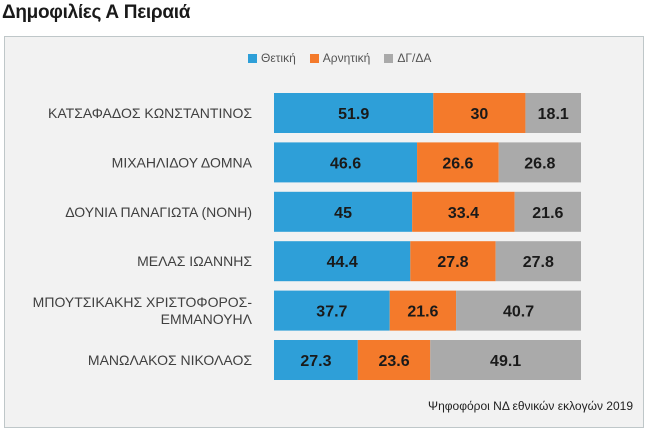  What do you see at coordinates (207, 319) in the screenshot?
I see `category-label-line: ΕΜΜΑΝΟΥΗΛ` at bounding box center [207, 319].